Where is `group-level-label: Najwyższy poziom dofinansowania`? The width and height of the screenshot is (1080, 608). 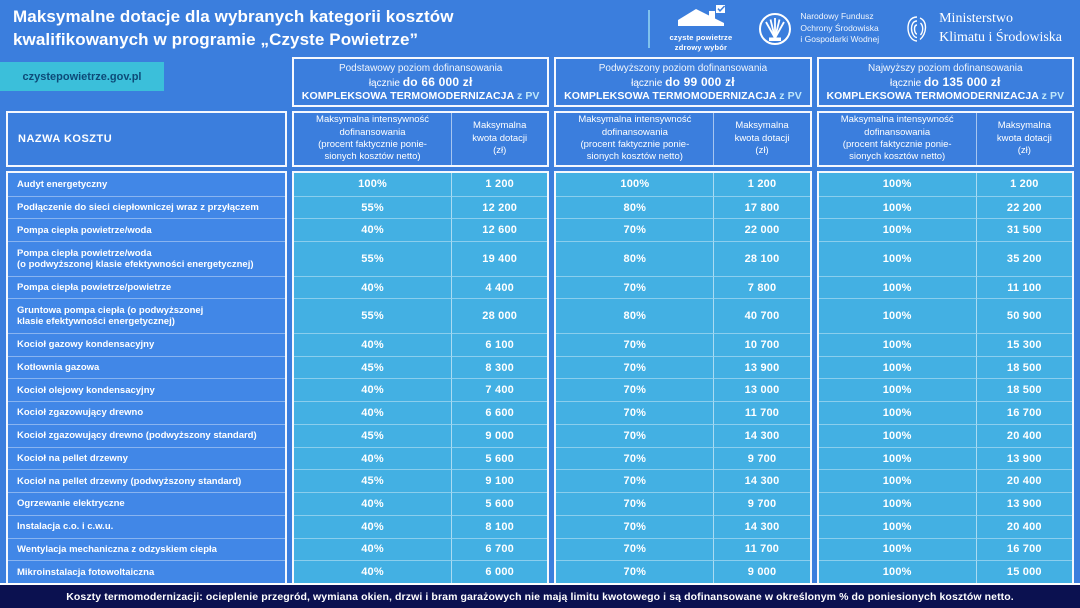
group-level-label: Najwyższy poziom dofinansowania is located at coordinates (945, 68).